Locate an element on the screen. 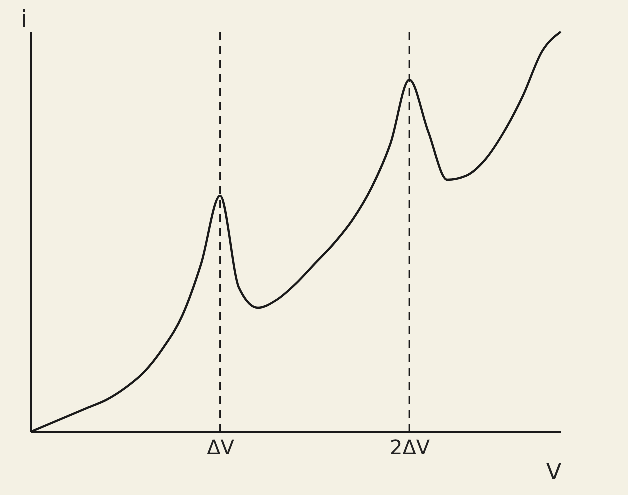  x-tick-label: ΔV is located at coordinates (221, 448).